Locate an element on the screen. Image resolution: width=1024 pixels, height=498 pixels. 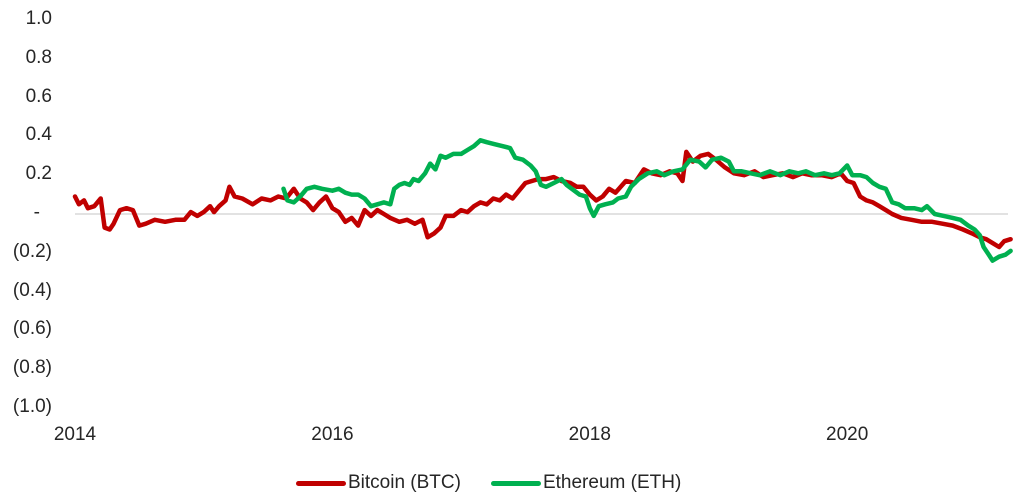
legend-label-btc: Bitcoin (BTC) is located at coordinates (404, 482).